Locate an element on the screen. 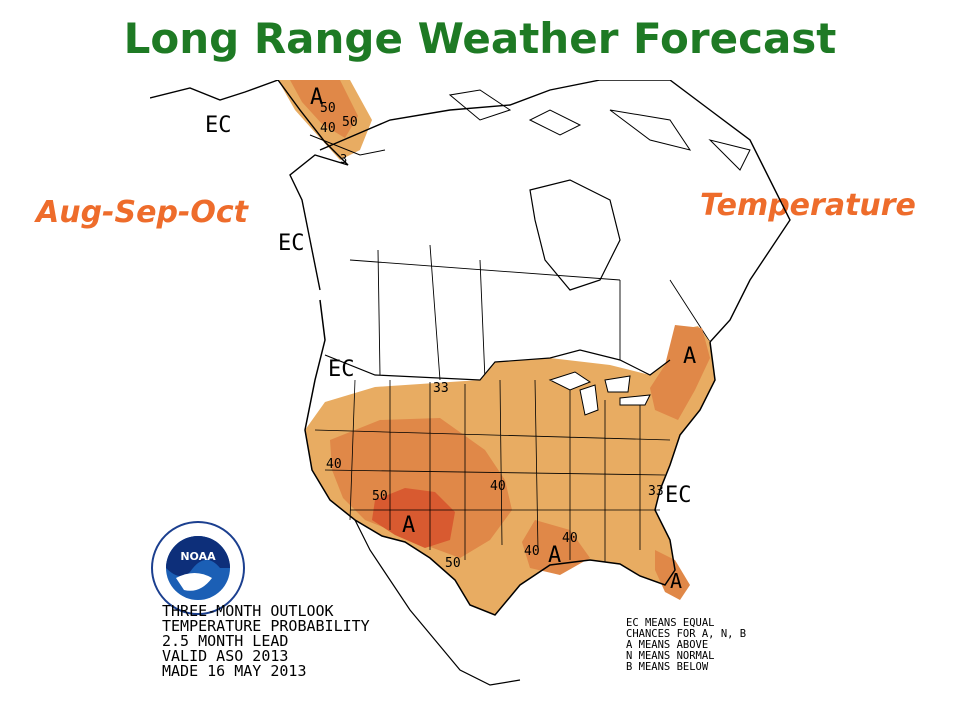 The height and width of the screenshot is (720, 960). canada-province-lines is located at coordinates (530, 312).